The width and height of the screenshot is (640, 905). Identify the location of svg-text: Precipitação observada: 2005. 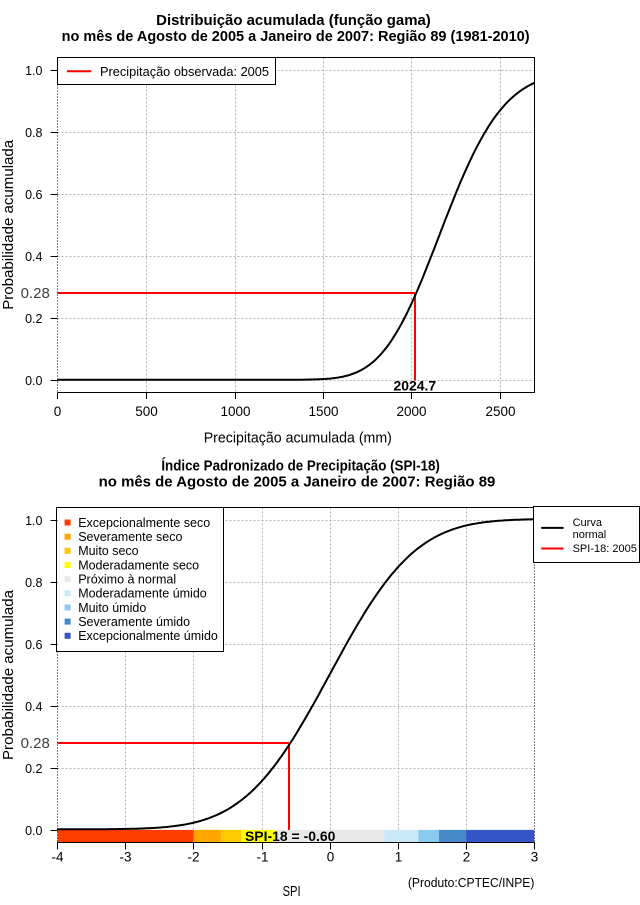
(184, 71).